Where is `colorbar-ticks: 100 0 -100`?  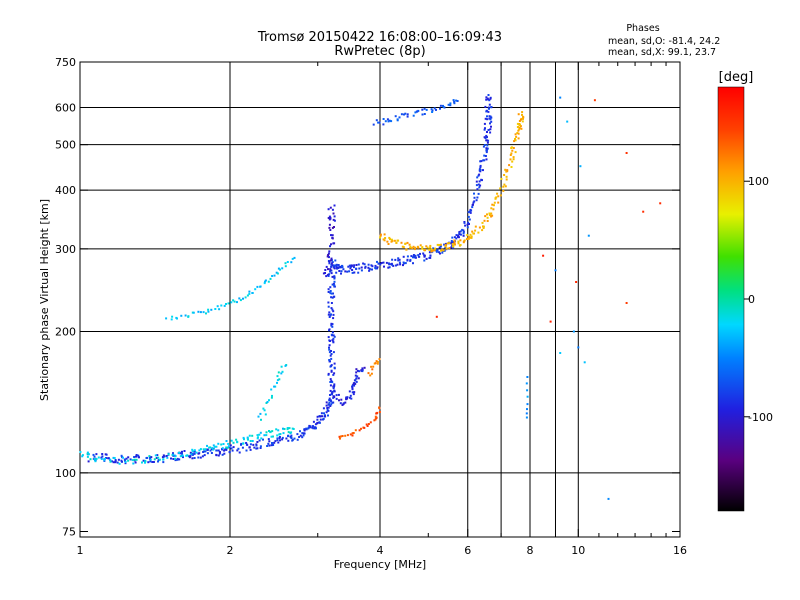 colorbar-ticks: 100 0 -100 is located at coordinates (758, 299).